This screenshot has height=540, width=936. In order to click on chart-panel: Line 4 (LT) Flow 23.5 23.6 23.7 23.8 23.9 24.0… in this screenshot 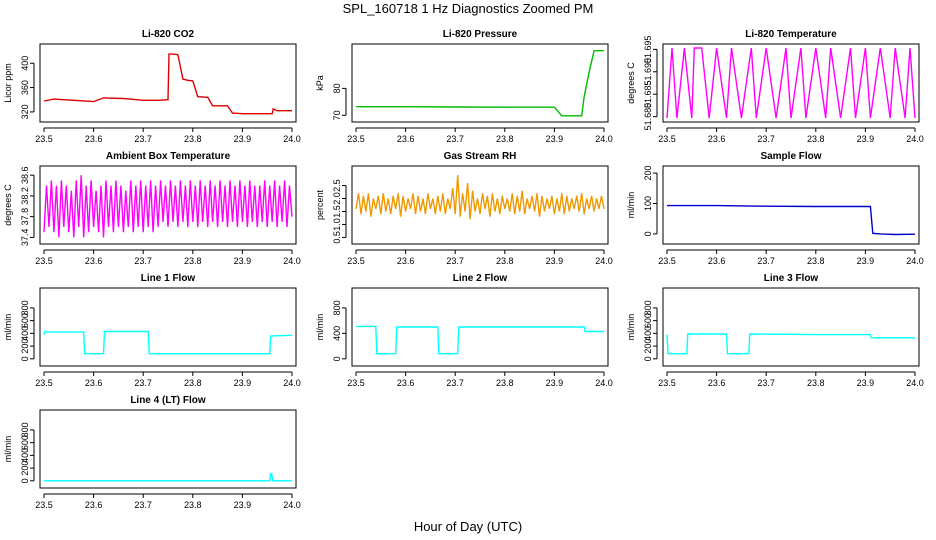, I will do `click(152, 452)`.